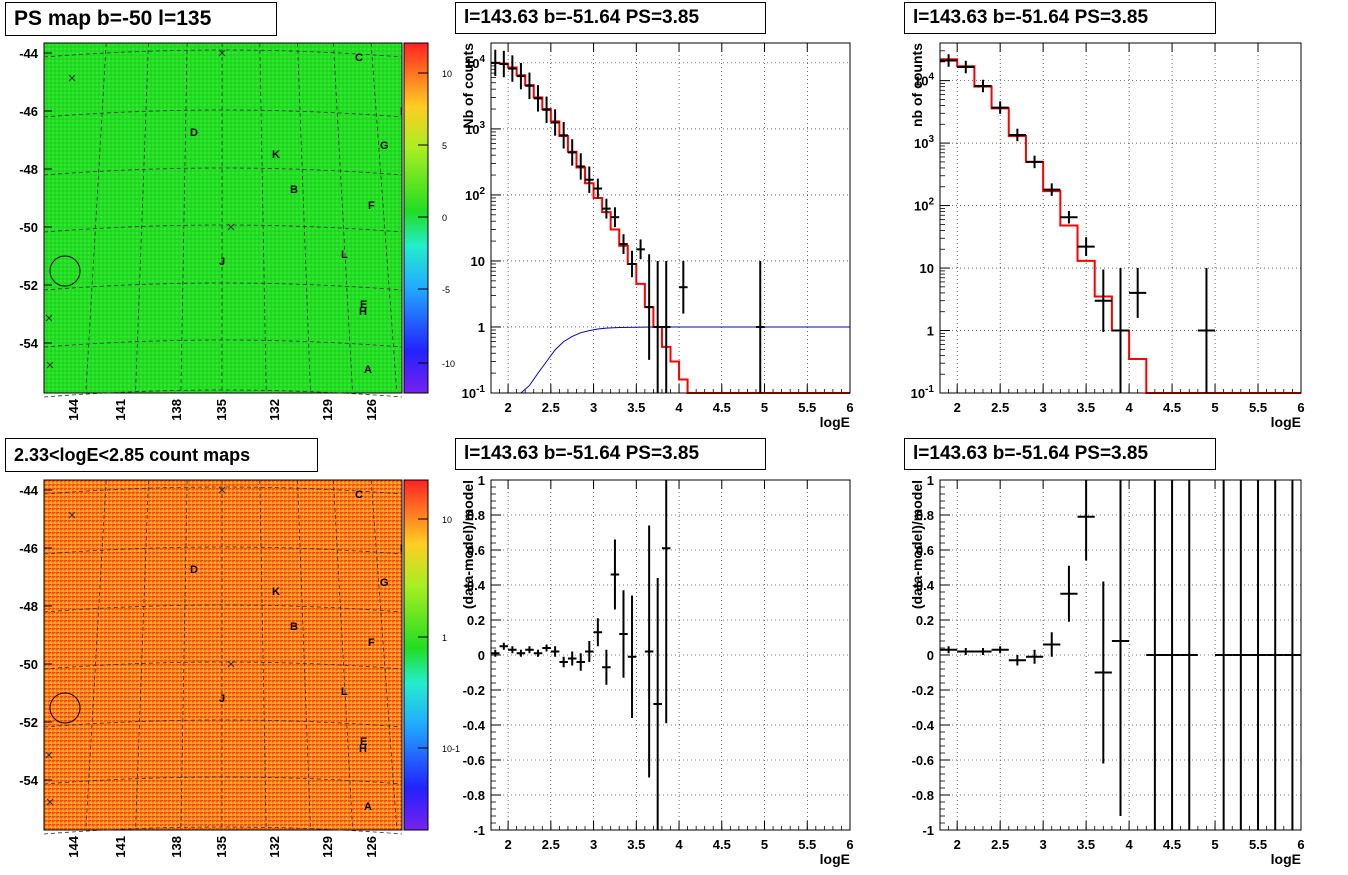 The width and height of the screenshot is (1348, 875). I want to click on colorbar-tick-label: 5, so click(444, 146).